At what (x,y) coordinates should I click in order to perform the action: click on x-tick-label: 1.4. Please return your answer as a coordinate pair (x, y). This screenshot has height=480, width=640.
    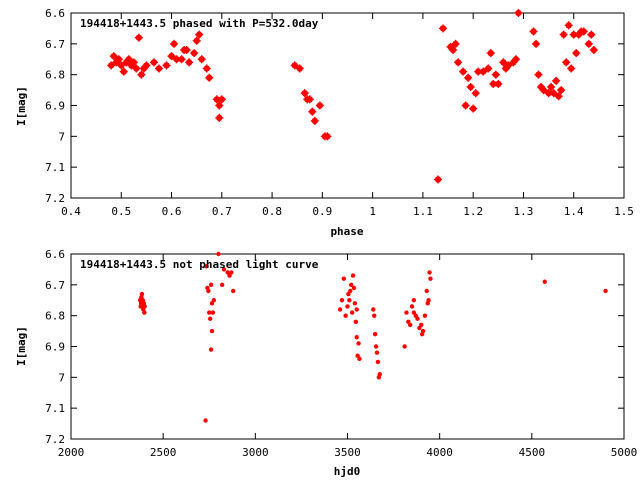
    Looking at the image, I should click on (574, 211).